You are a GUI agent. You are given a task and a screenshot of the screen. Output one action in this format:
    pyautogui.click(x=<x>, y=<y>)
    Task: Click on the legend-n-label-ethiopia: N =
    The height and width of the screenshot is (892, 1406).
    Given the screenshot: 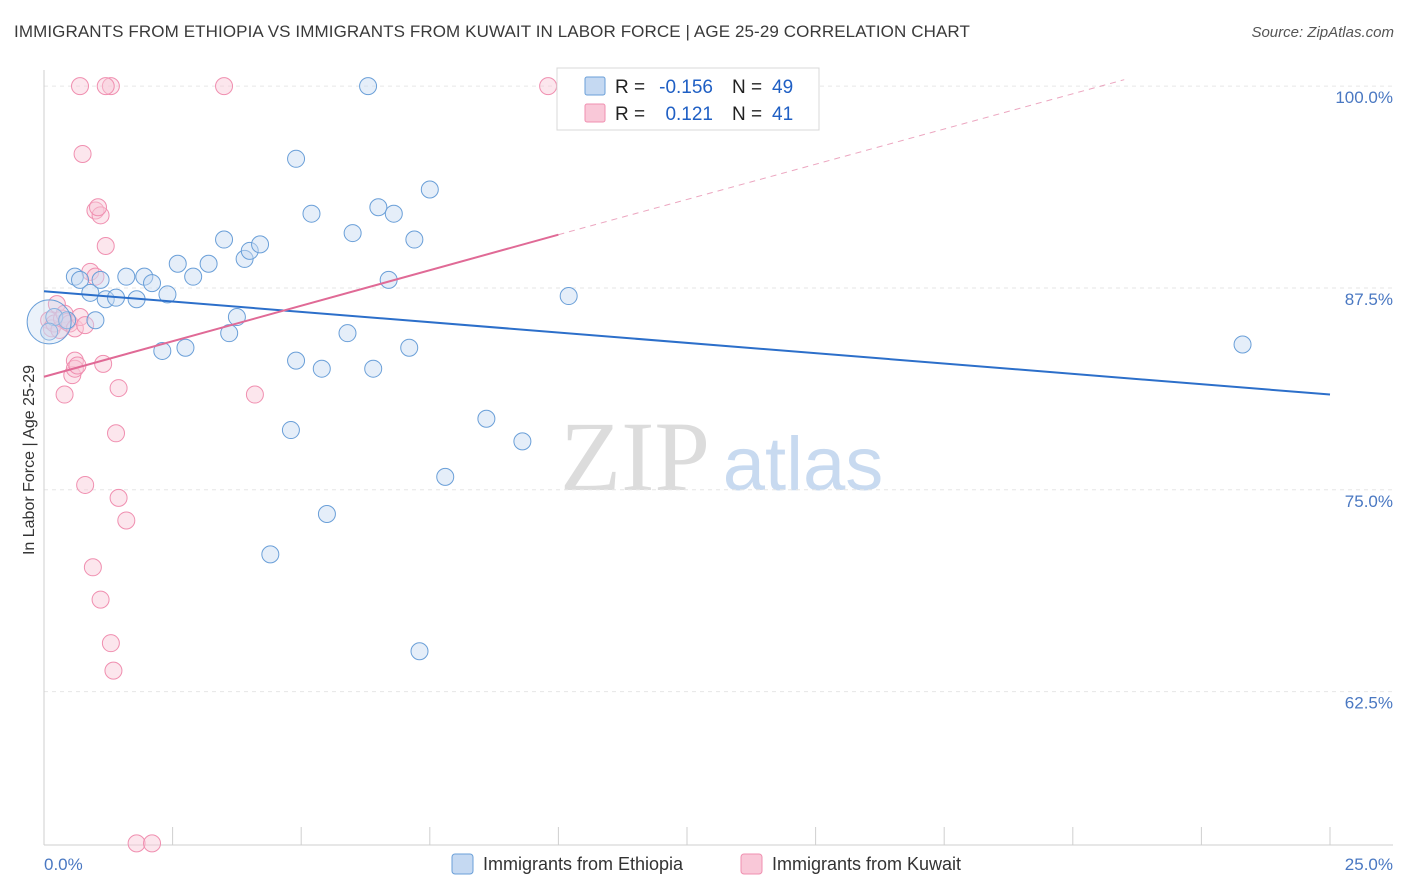 What is the action you would take?
    pyautogui.click(x=747, y=87)
    